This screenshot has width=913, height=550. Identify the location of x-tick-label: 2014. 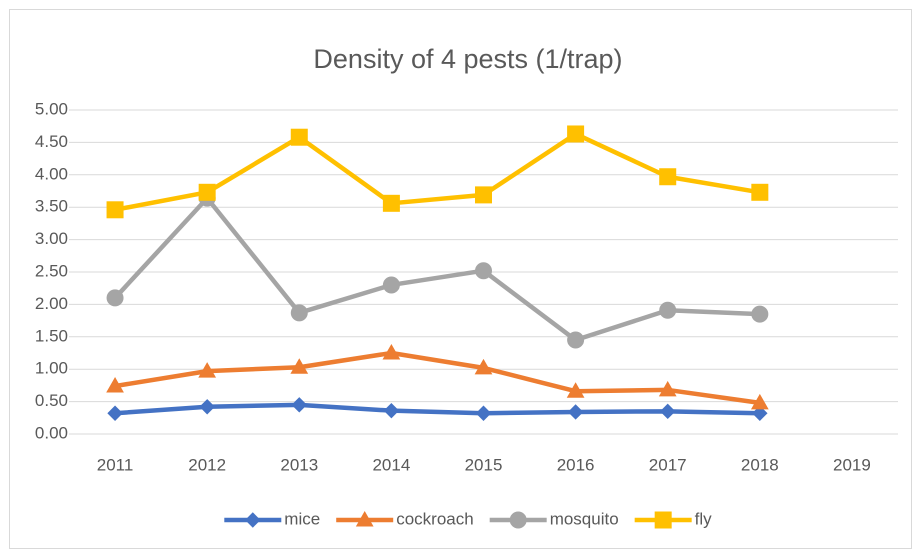
(391, 464).